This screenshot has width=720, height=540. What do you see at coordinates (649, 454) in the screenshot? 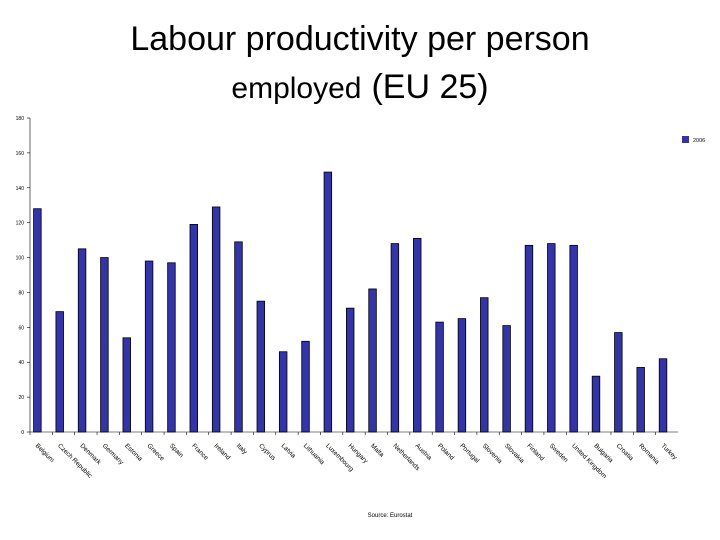
I see `x-tick-label: Romania` at bounding box center [649, 454].